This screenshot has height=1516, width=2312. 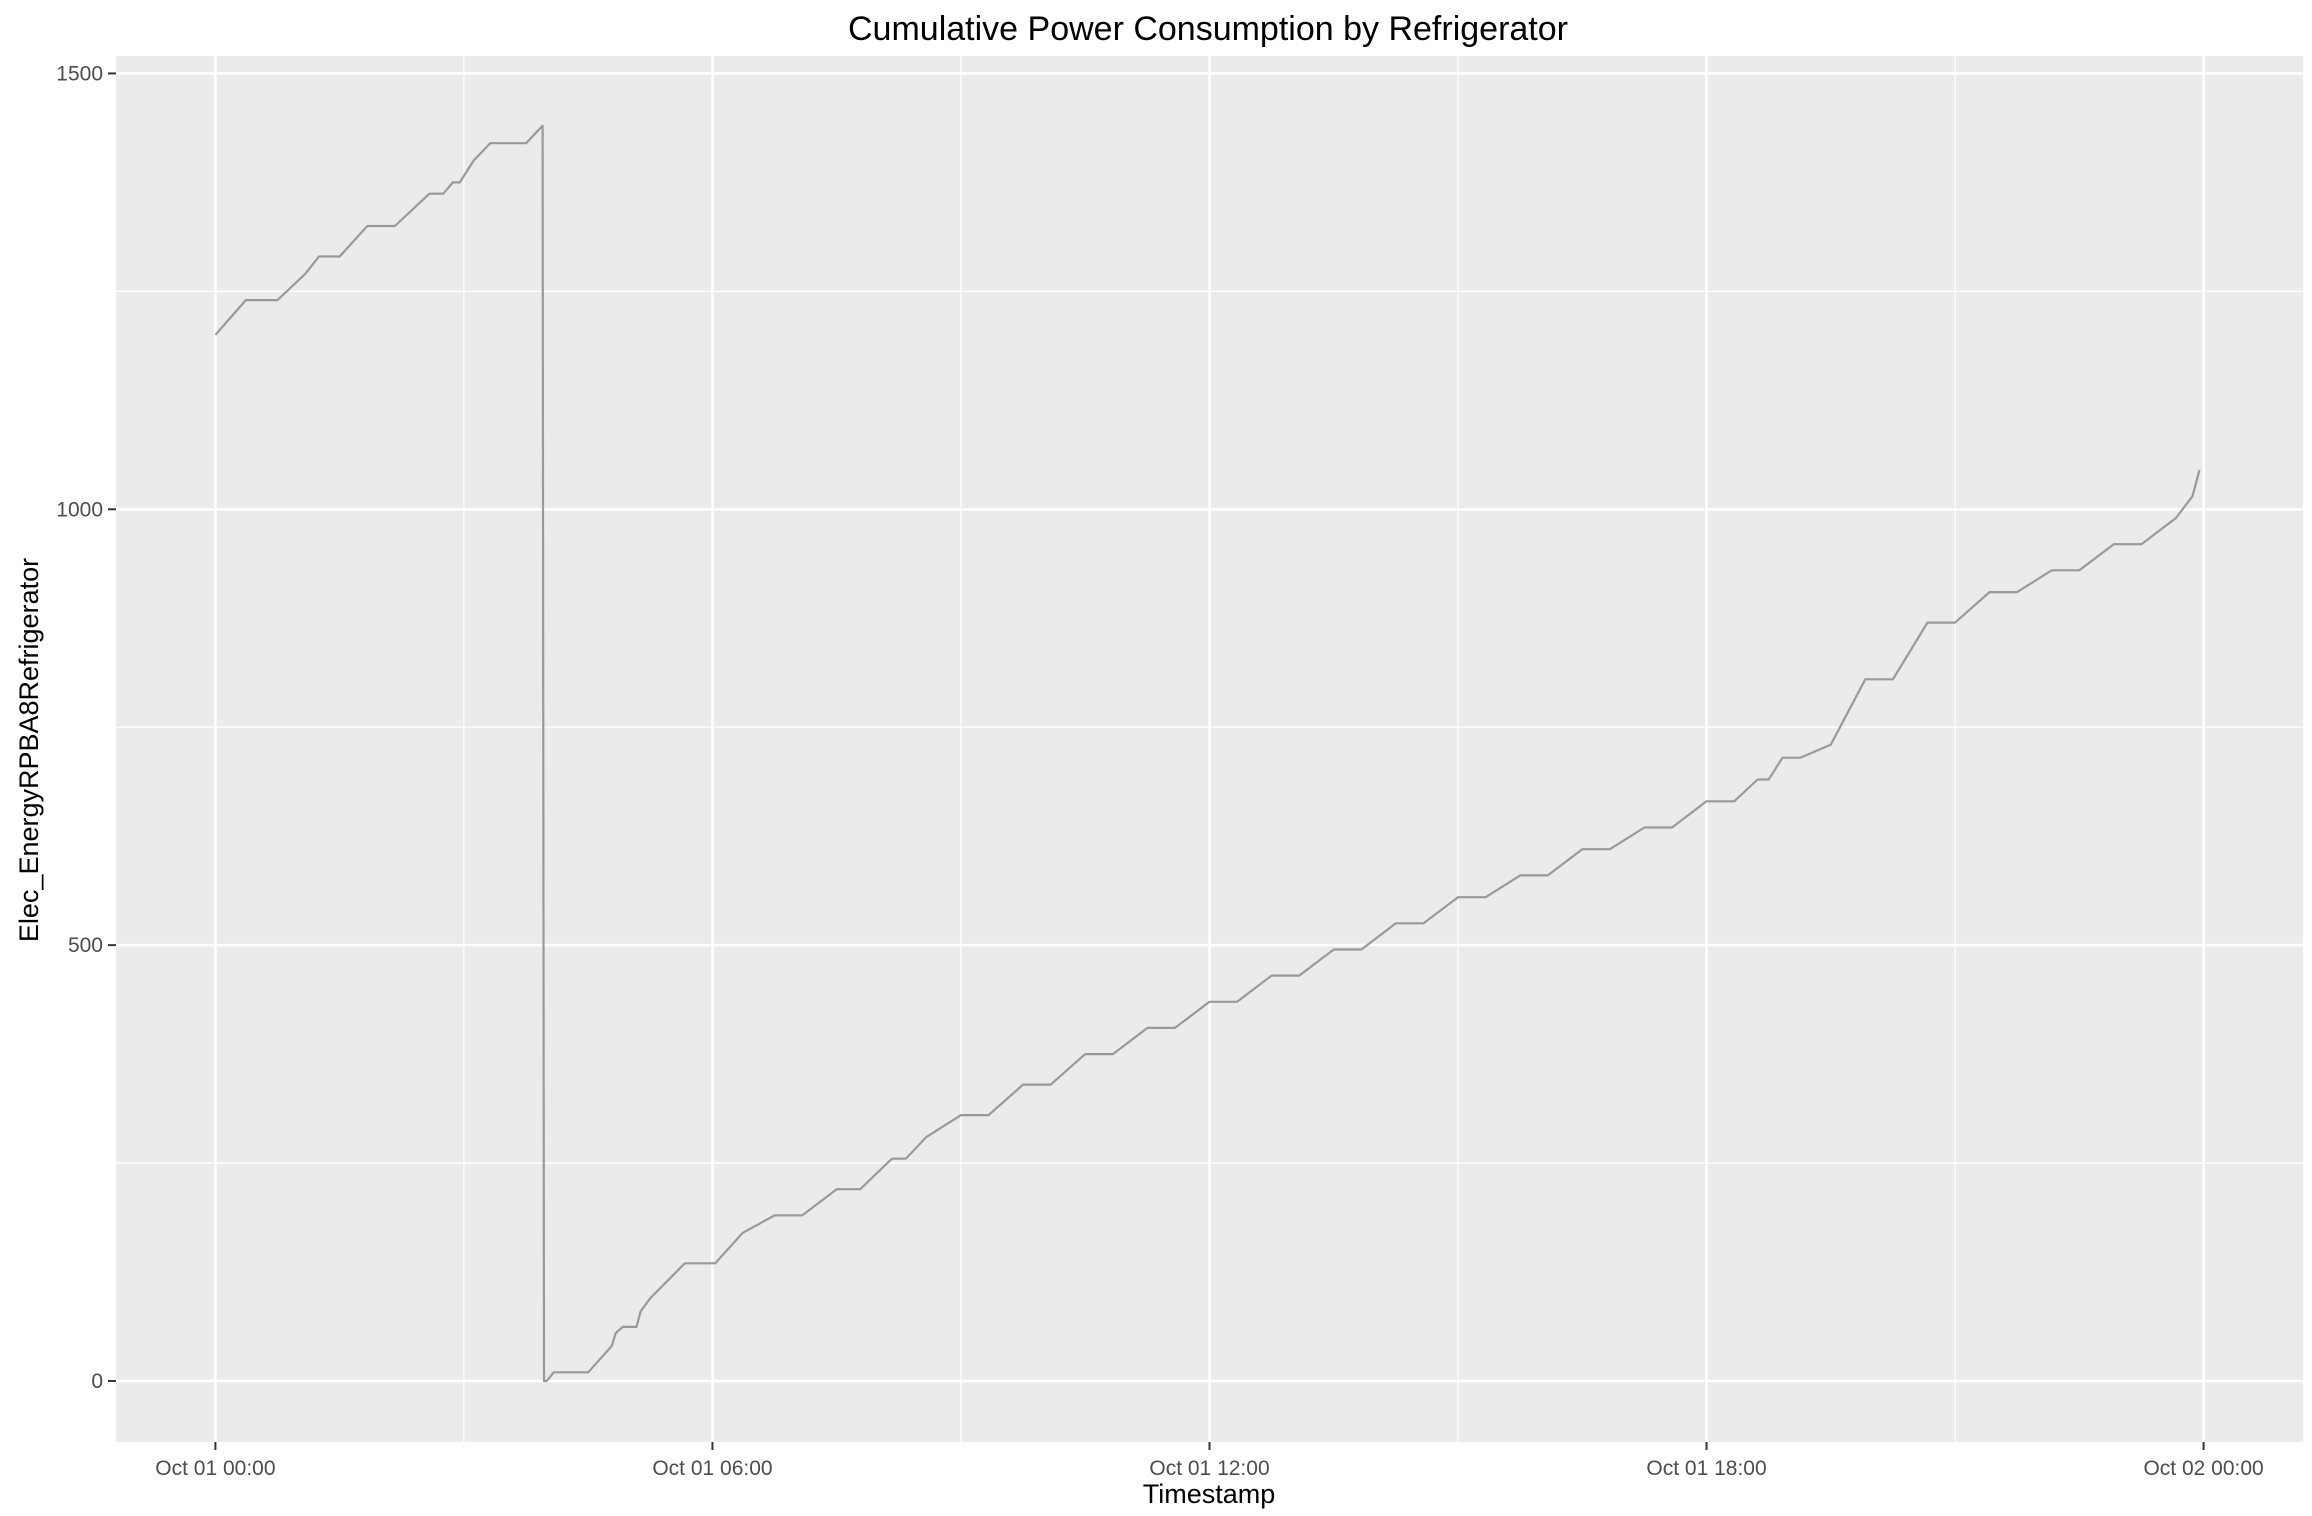 I want to click on y-tick-label: 0, so click(x=97, y=1381).